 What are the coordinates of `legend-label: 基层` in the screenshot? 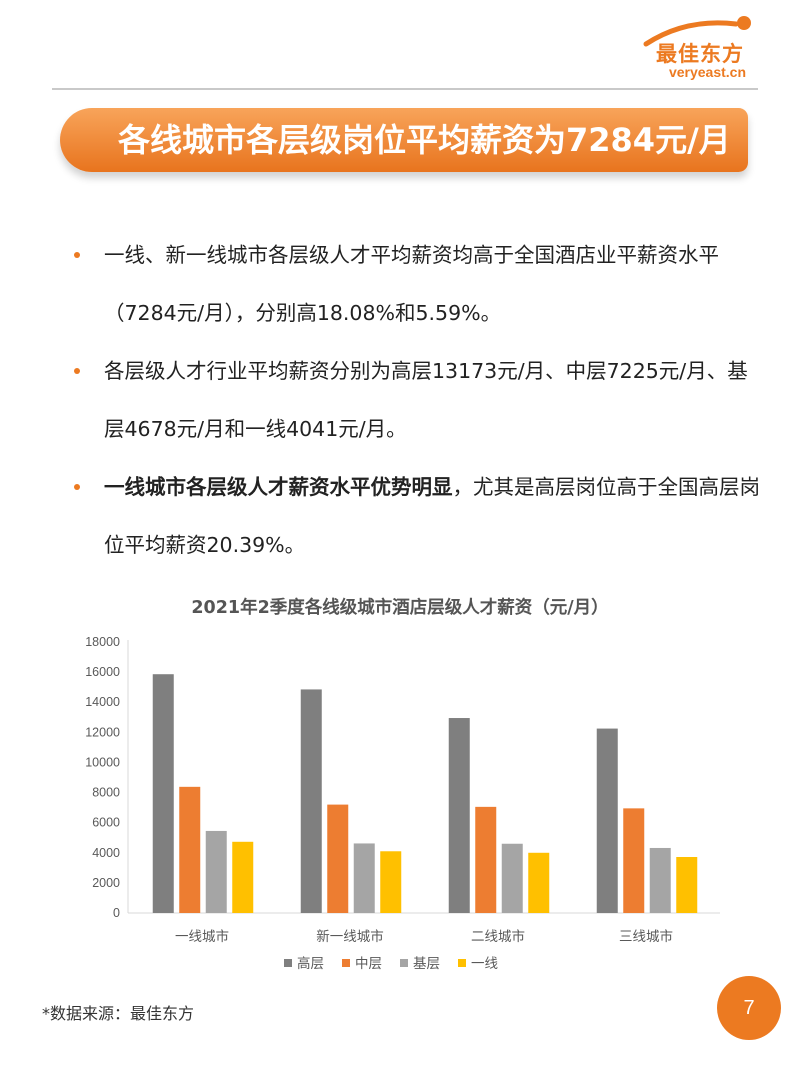 It's located at (426, 963).